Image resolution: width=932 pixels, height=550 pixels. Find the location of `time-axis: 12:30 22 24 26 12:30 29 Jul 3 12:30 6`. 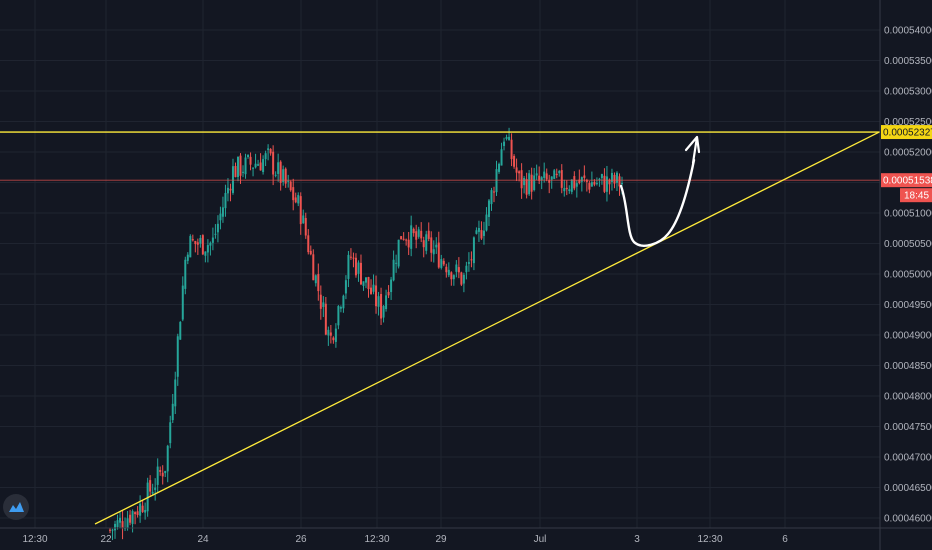

time-axis: 12:30 22 24 26 12:30 29 Jul 3 12:30 6 is located at coordinates (466, 536).